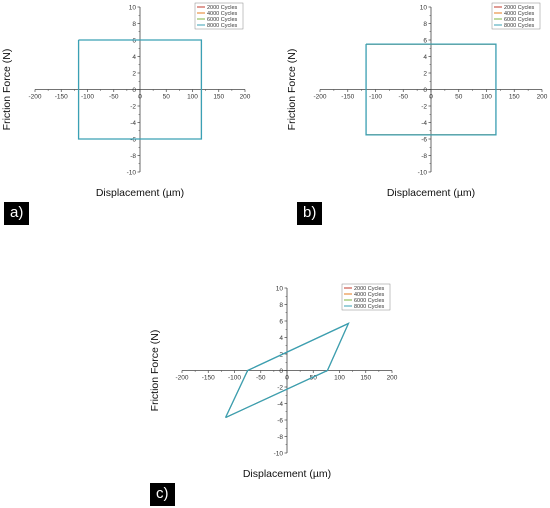 The image size is (550, 508). Describe the element at coordinates (519, 8) in the screenshot. I see `chart-b-legend-label: 2000 Cycles` at that location.